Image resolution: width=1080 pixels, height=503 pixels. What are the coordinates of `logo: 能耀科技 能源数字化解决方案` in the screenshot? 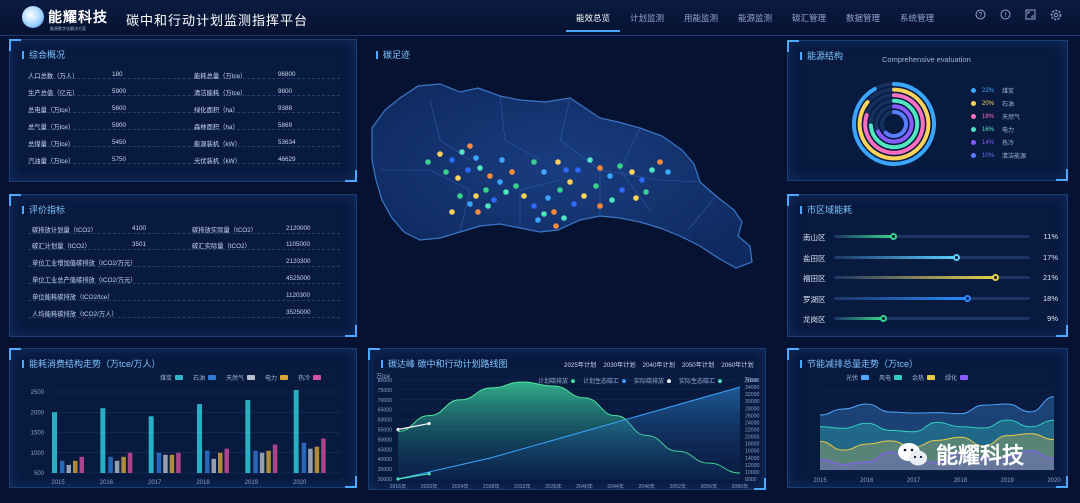 It's located at (65, 18).